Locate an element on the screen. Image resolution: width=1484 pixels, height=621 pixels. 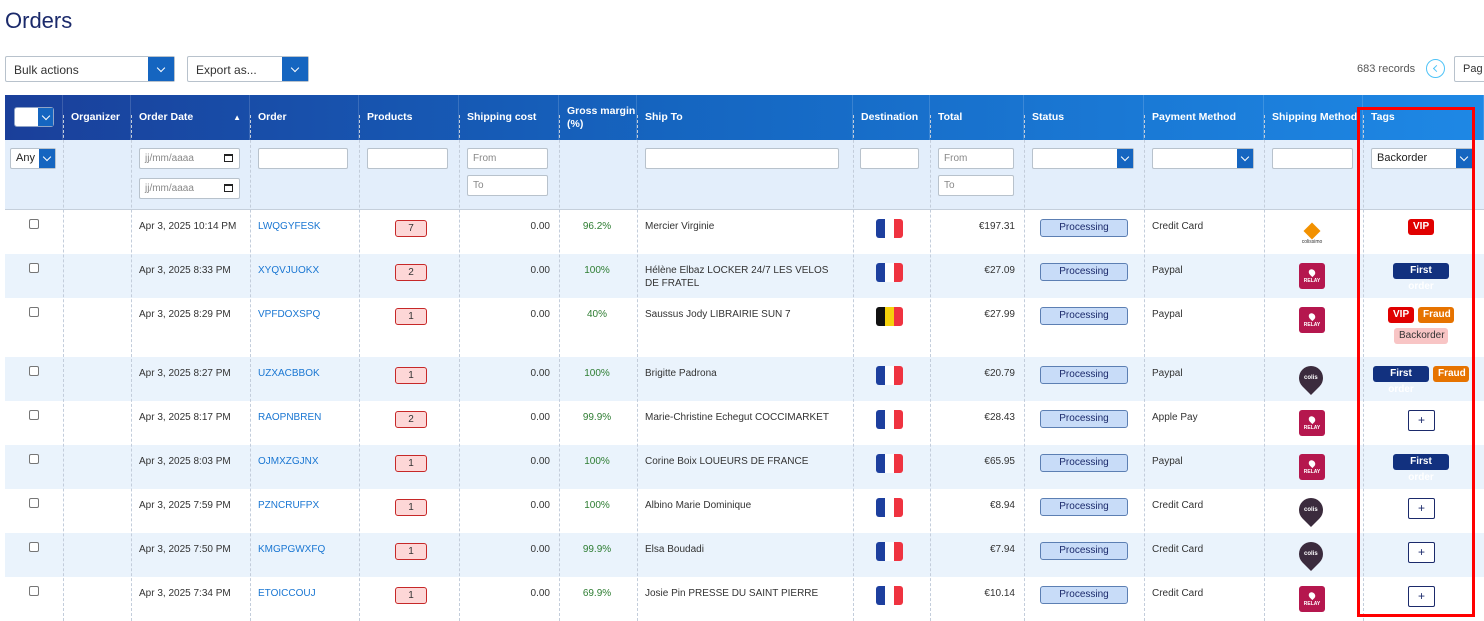
total-to-placeholder: To is located at coordinates (949, 185).